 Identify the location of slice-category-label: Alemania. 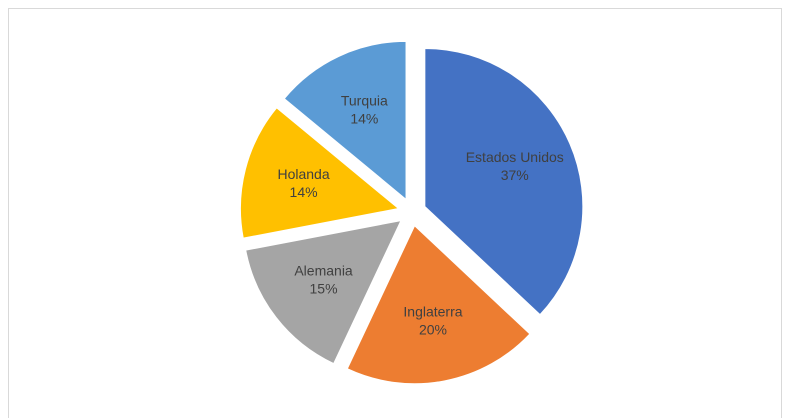
(323, 270).